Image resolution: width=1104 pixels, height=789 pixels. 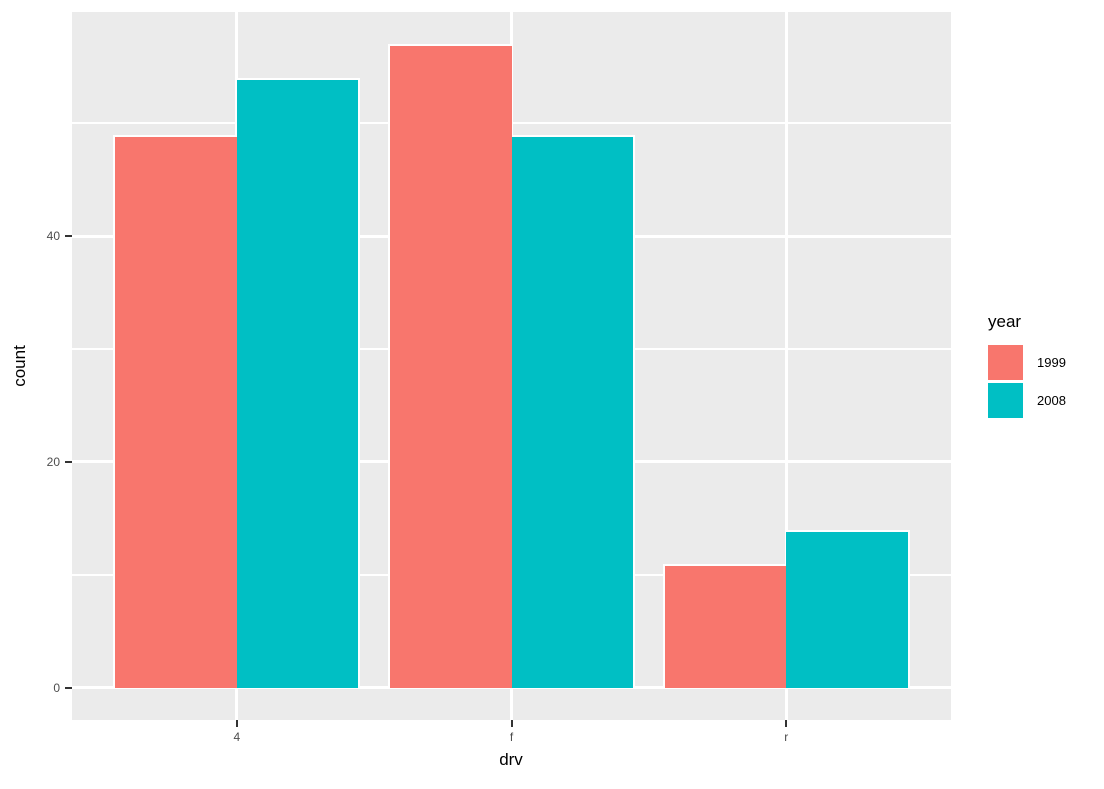 What do you see at coordinates (449, 366) in the screenshot?
I see `bar-f-1999` at bounding box center [449, 366].